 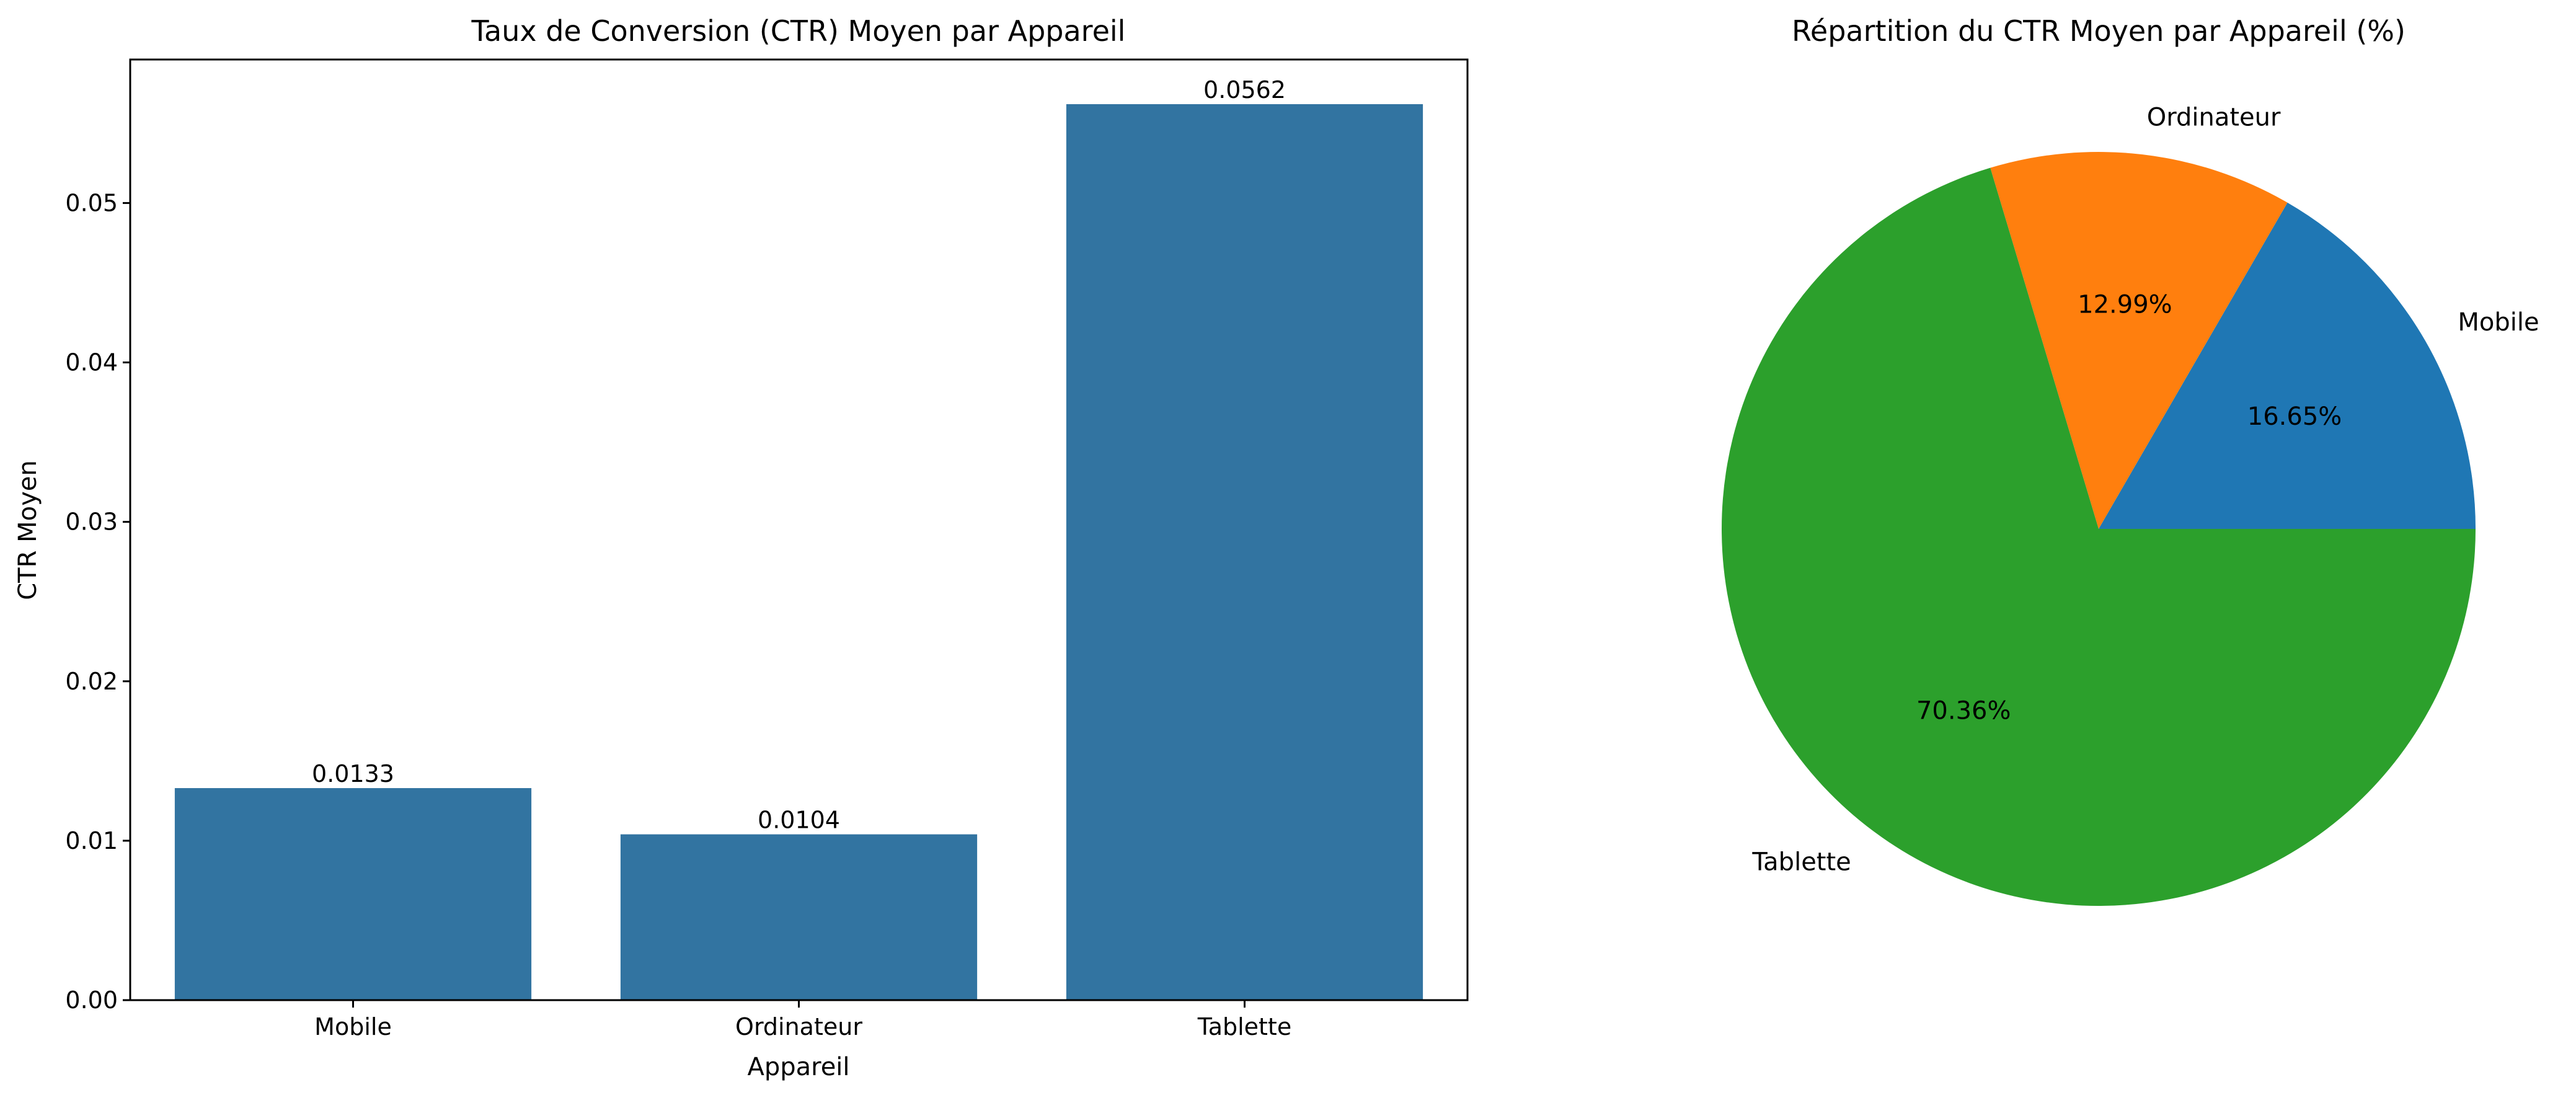 What do you see at coordinates (353, 774) in the screenshot?
I see `bar-value-label: 0.0133` at bounding box center [353, 774].